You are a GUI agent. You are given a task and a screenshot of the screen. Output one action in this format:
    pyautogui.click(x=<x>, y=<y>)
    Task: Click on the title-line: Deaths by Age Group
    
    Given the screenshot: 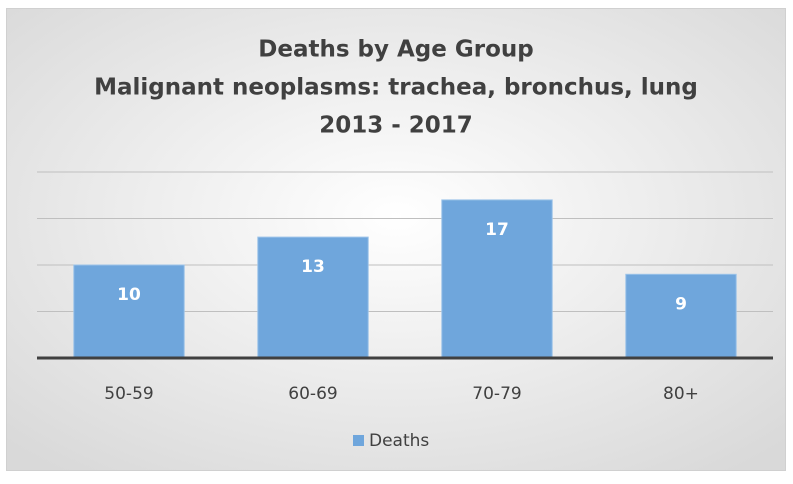 What is the action you would take?
    pyautogui.click(x=395, y=50)
    